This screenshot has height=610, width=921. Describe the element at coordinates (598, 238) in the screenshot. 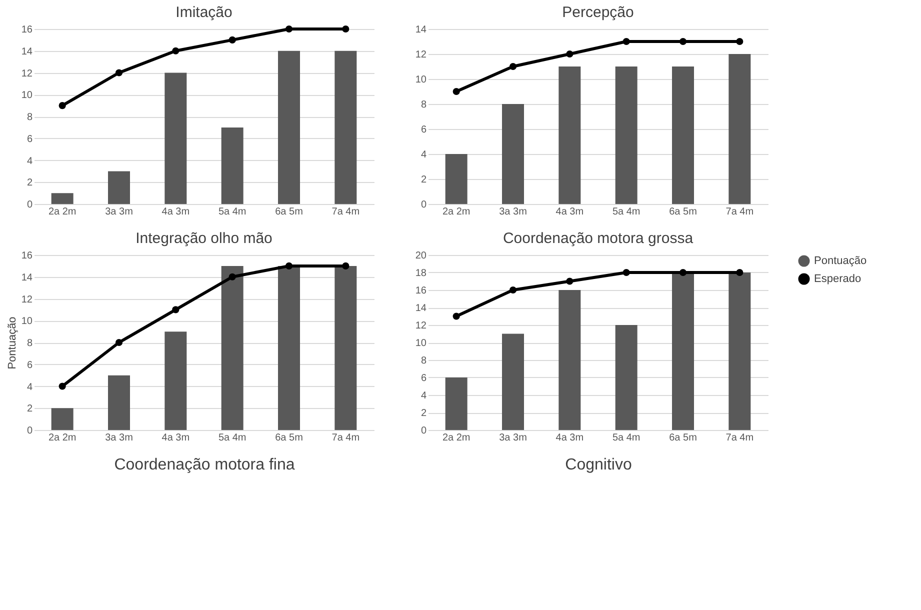

I see `chart-title: Coordenação motora grossa` at that location.